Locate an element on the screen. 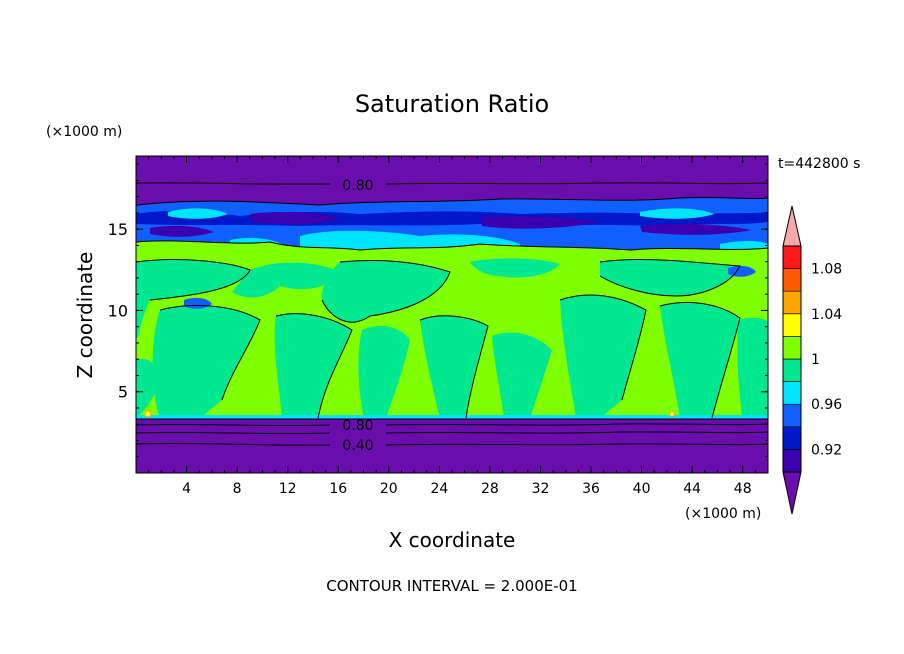 This screenshot has width=904, height=654. lower-purple-band is located at coordinates (452, 446).